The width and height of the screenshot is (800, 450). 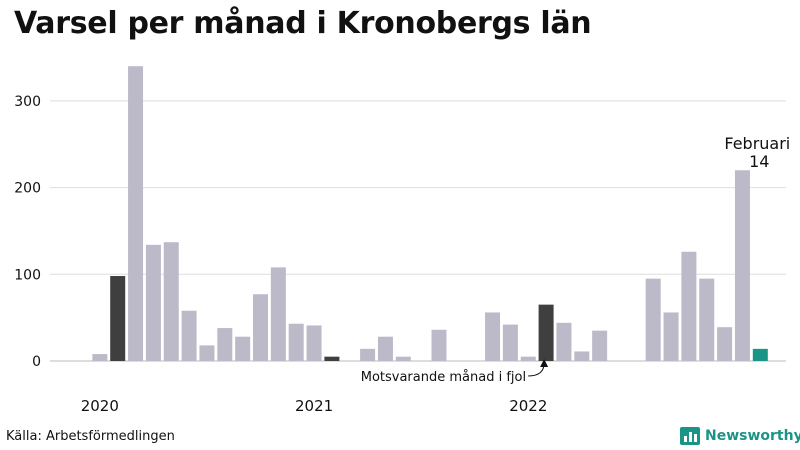 What do you see at coordinates (27, 102) in the screenshot?
I see `y-tick-label: 300` at bounding box center [27, 102].